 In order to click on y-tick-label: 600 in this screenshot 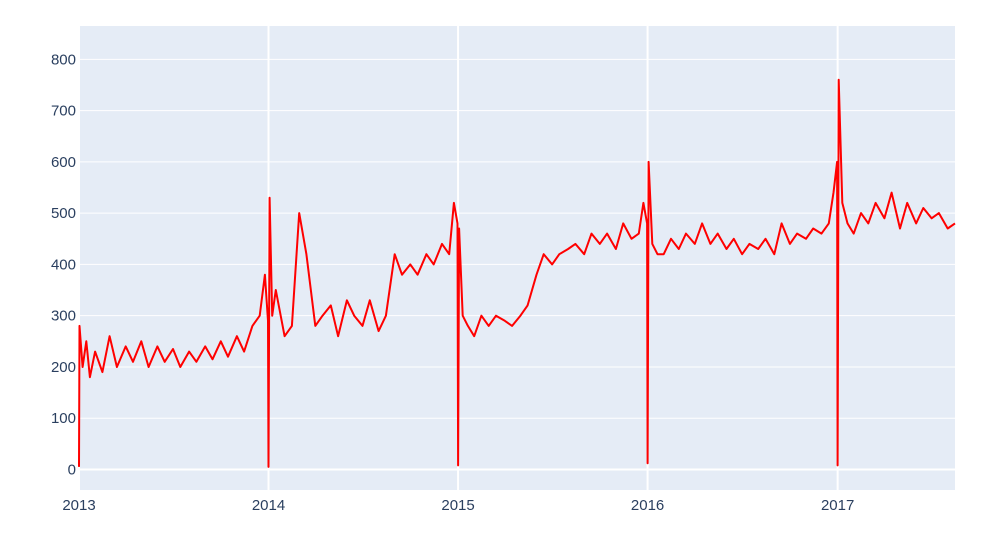, I will do `click(63, 162)`.